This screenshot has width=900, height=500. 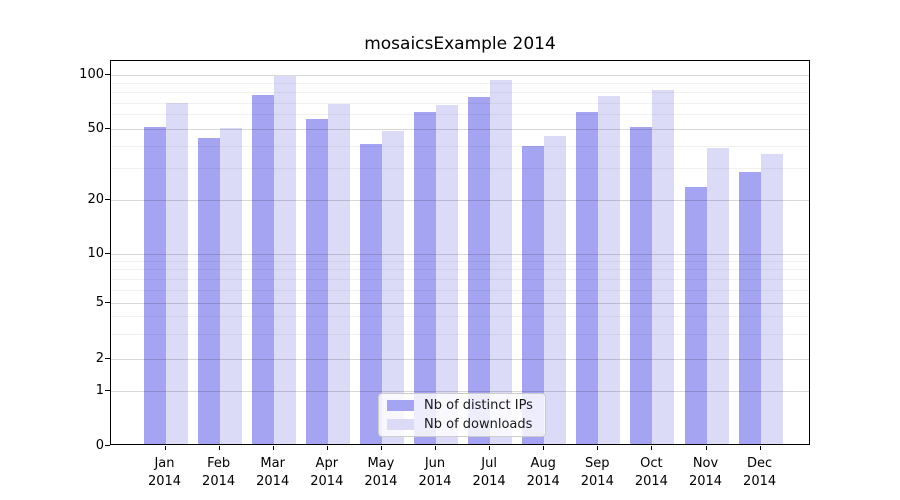 I want to click on ips-bar-sep-2014, so click(x=587, y=278).